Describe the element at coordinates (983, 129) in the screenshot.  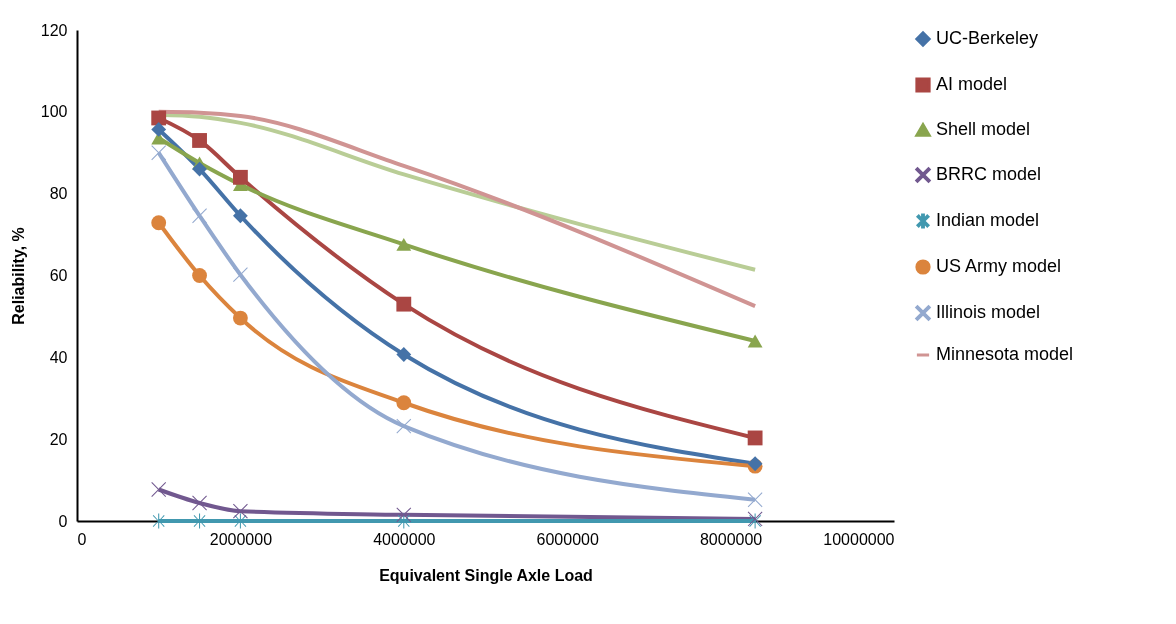
I see `legend-label: Shell model` at that location.